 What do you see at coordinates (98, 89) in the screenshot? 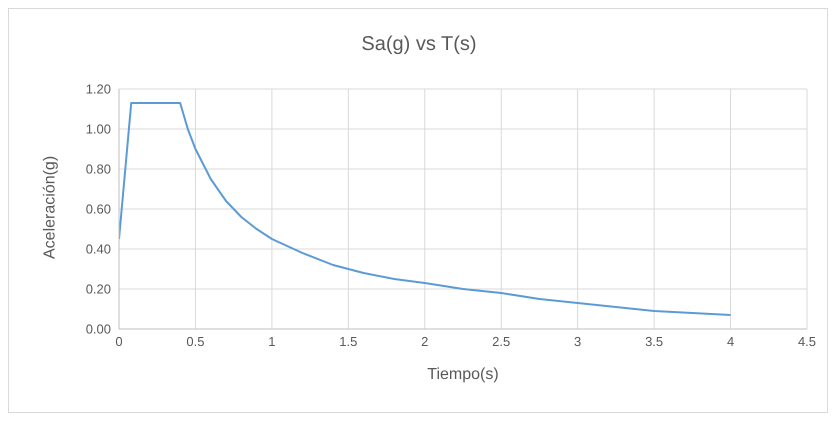
I see `y-tick-label: 1.20` at bounding box center [98, 89].